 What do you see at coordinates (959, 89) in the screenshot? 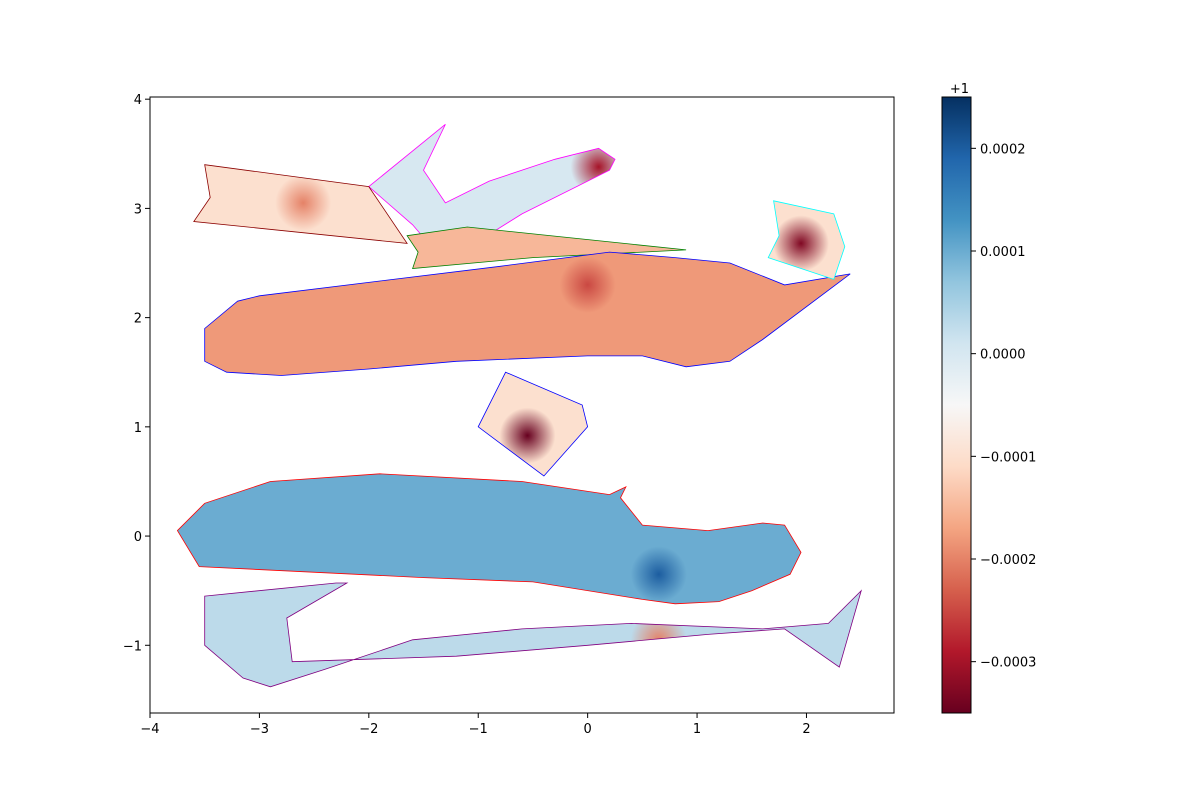
I see `colorbar-offset-label: +1` at bounding box center [959, 89].